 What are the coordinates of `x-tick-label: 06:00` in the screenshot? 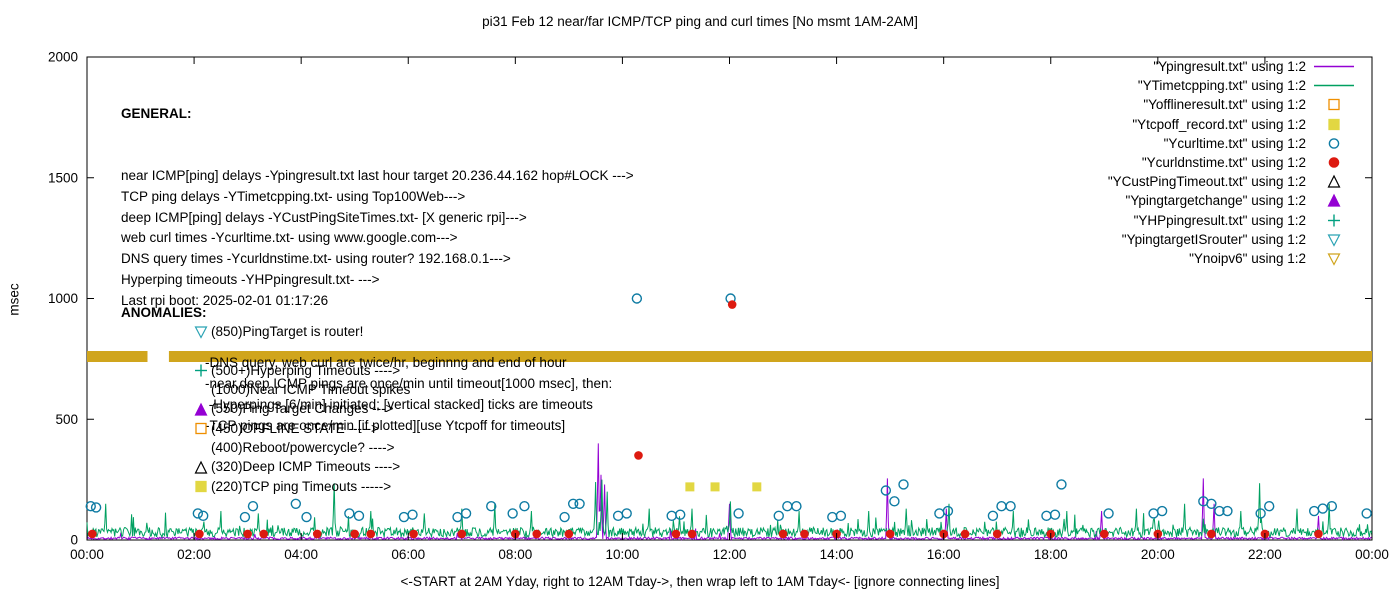 It's located at (408, 554).